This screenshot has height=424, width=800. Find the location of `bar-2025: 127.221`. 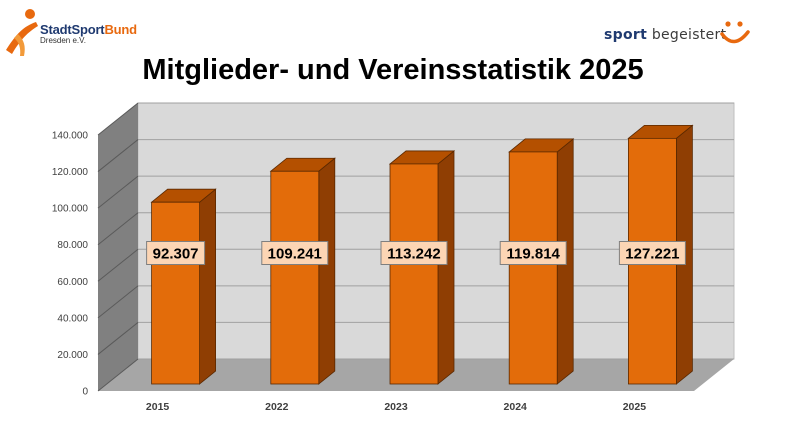

bar-2025: 127.221 is located at coordinates (656, 254).